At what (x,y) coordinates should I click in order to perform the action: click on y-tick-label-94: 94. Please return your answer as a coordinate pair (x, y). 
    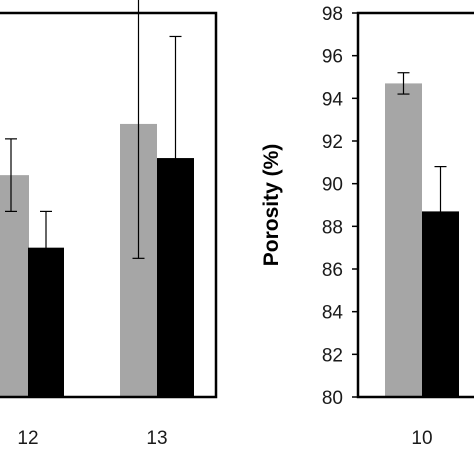
    Looking at the image, I should click on (333, 99).